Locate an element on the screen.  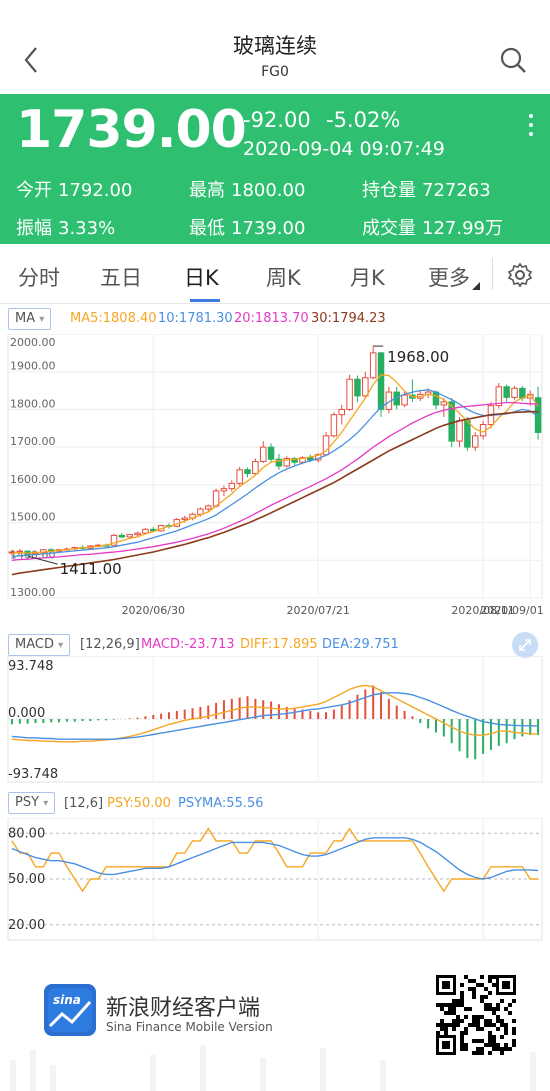
ma10-legend: 10:1781.30 is located at coordinates (195, 318).